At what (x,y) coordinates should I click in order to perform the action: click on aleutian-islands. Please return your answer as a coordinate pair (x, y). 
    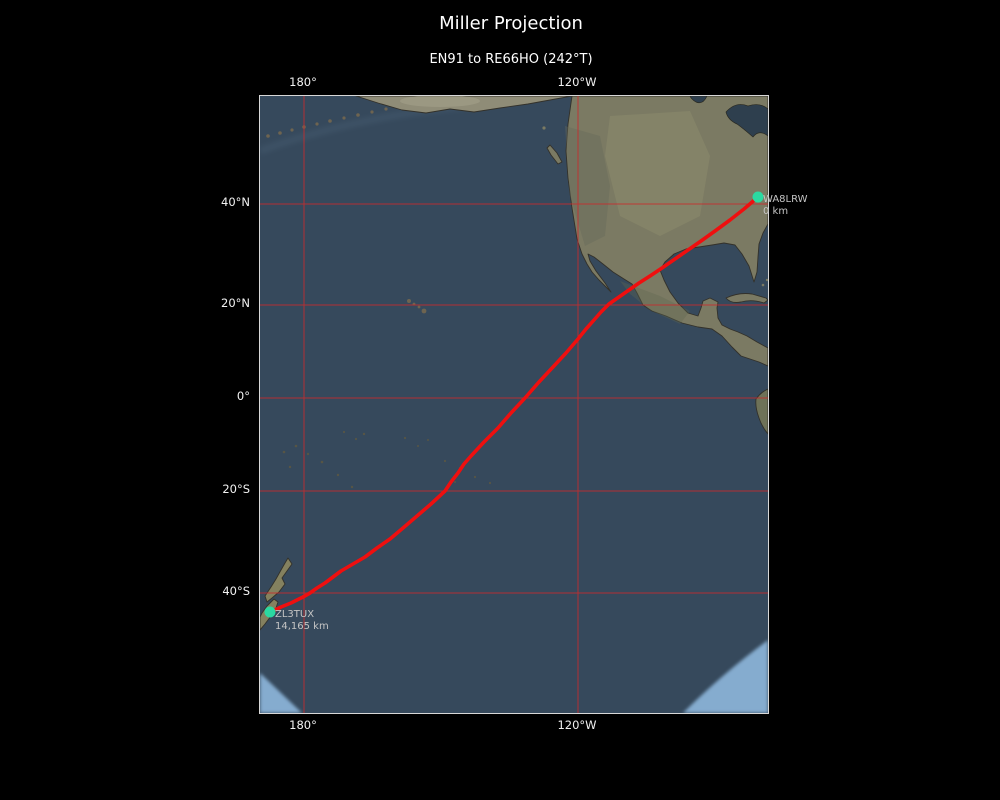
    Looking at the image, I should click on (327, 122).